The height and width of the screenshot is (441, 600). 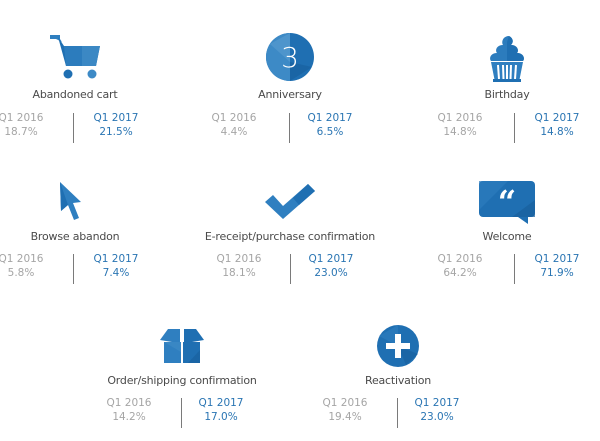 What do you see at coordinates (21, 273) in the screenshot?
I see `q1-2016-value: 5.8%` at bounding box center [21, 273].